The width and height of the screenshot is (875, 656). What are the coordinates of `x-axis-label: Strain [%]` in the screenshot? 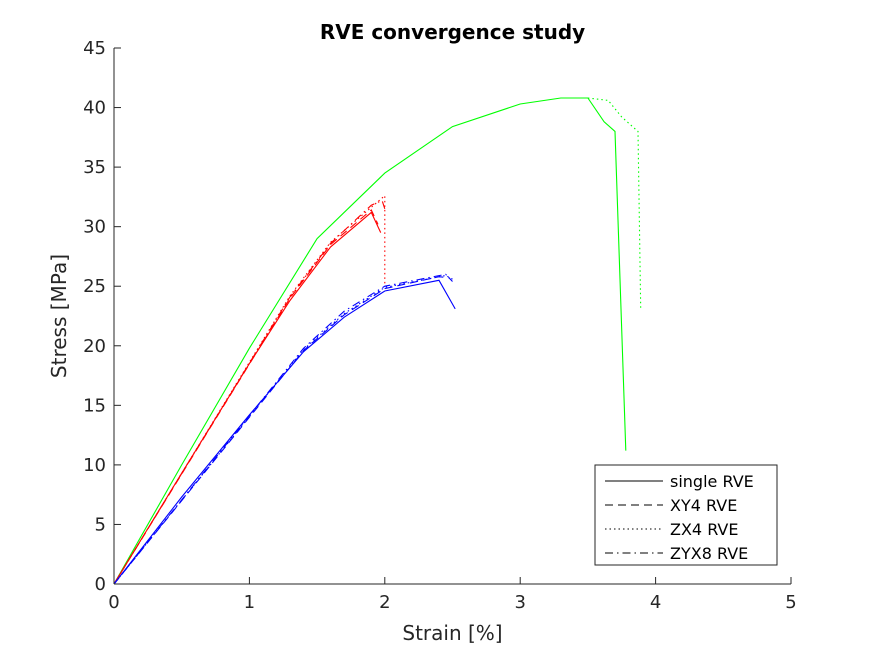 It's located at (452, 633).